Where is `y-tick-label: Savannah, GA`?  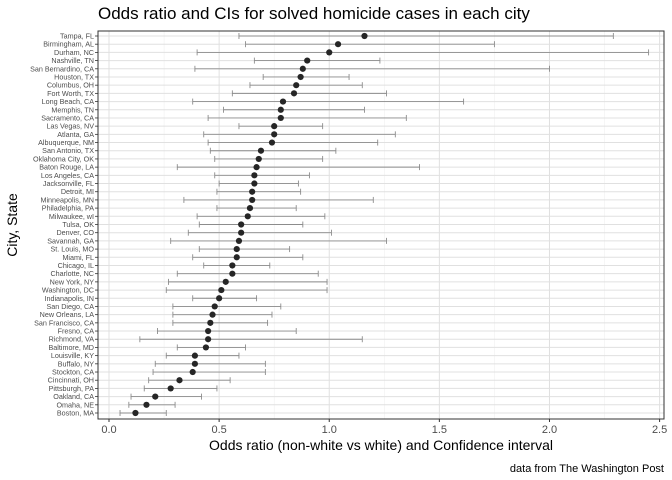
y-tick-label: Savannah, GA is located at coordinates (70, 240).